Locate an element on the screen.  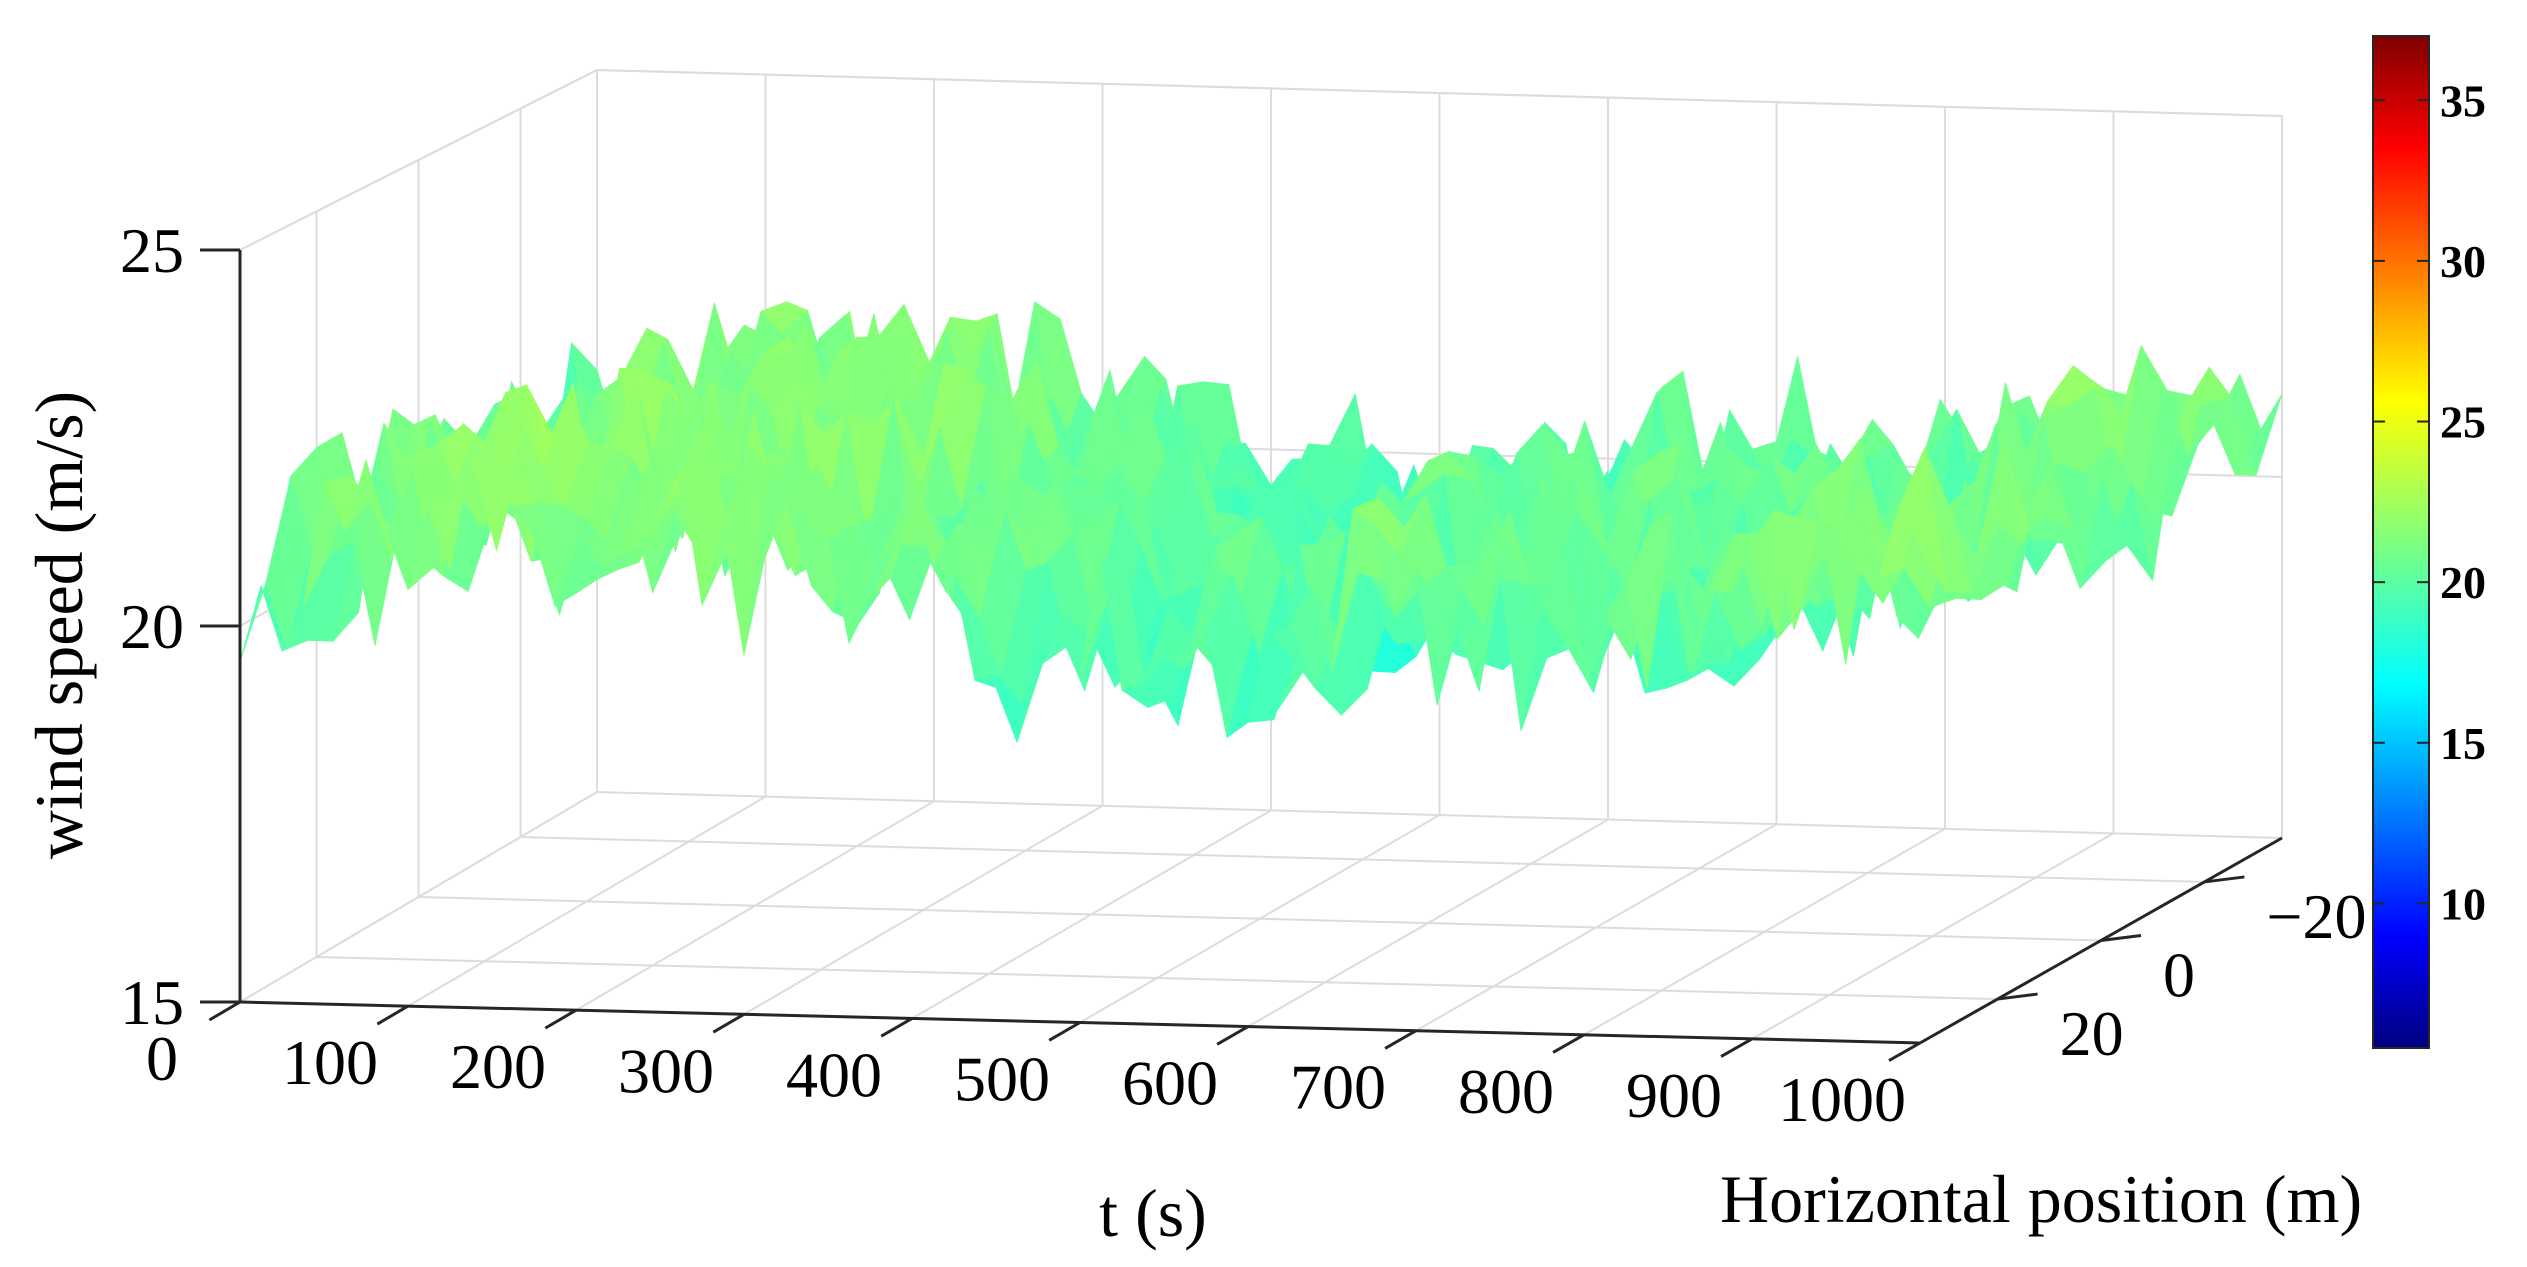
colorbar-tick-label: 10 is located at coordinates (2463, 903).